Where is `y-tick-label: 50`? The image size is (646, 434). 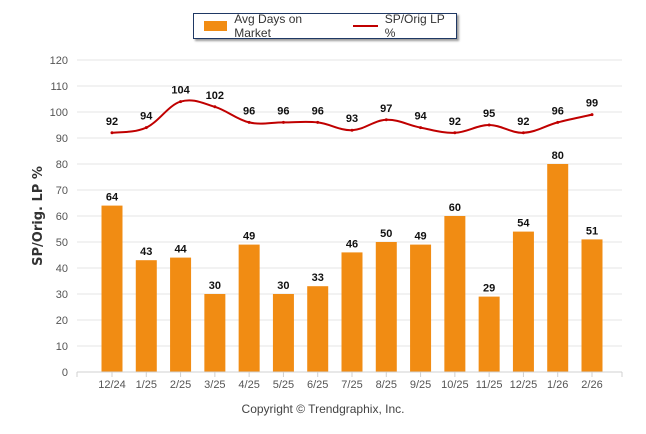
y-tick-label: 50 is located at coordinates (62, 243).